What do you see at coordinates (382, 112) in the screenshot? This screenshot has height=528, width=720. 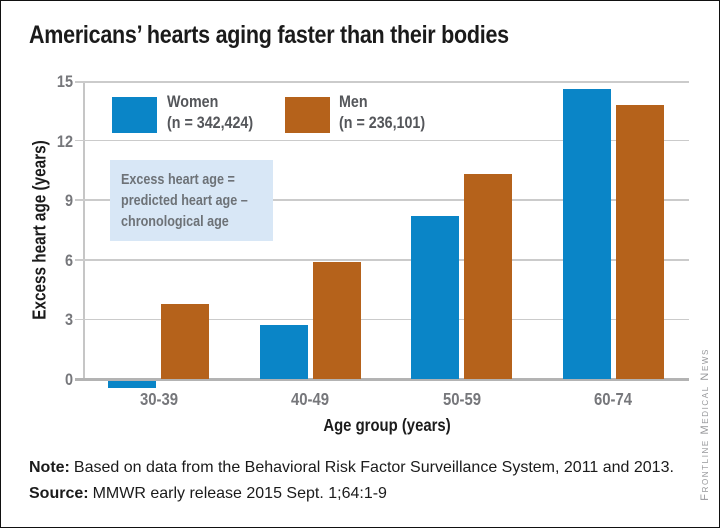 I see `legend-label-men: Men (n = 236,101)` at bounding box center [382, 112].